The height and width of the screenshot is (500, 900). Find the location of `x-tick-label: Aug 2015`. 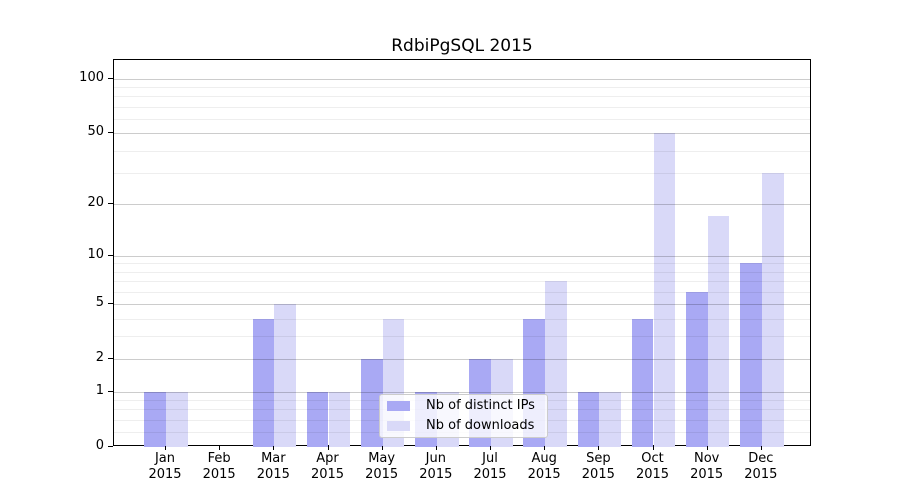

x-tick-label: Aug 2015 is located at coordinates (544, 466).